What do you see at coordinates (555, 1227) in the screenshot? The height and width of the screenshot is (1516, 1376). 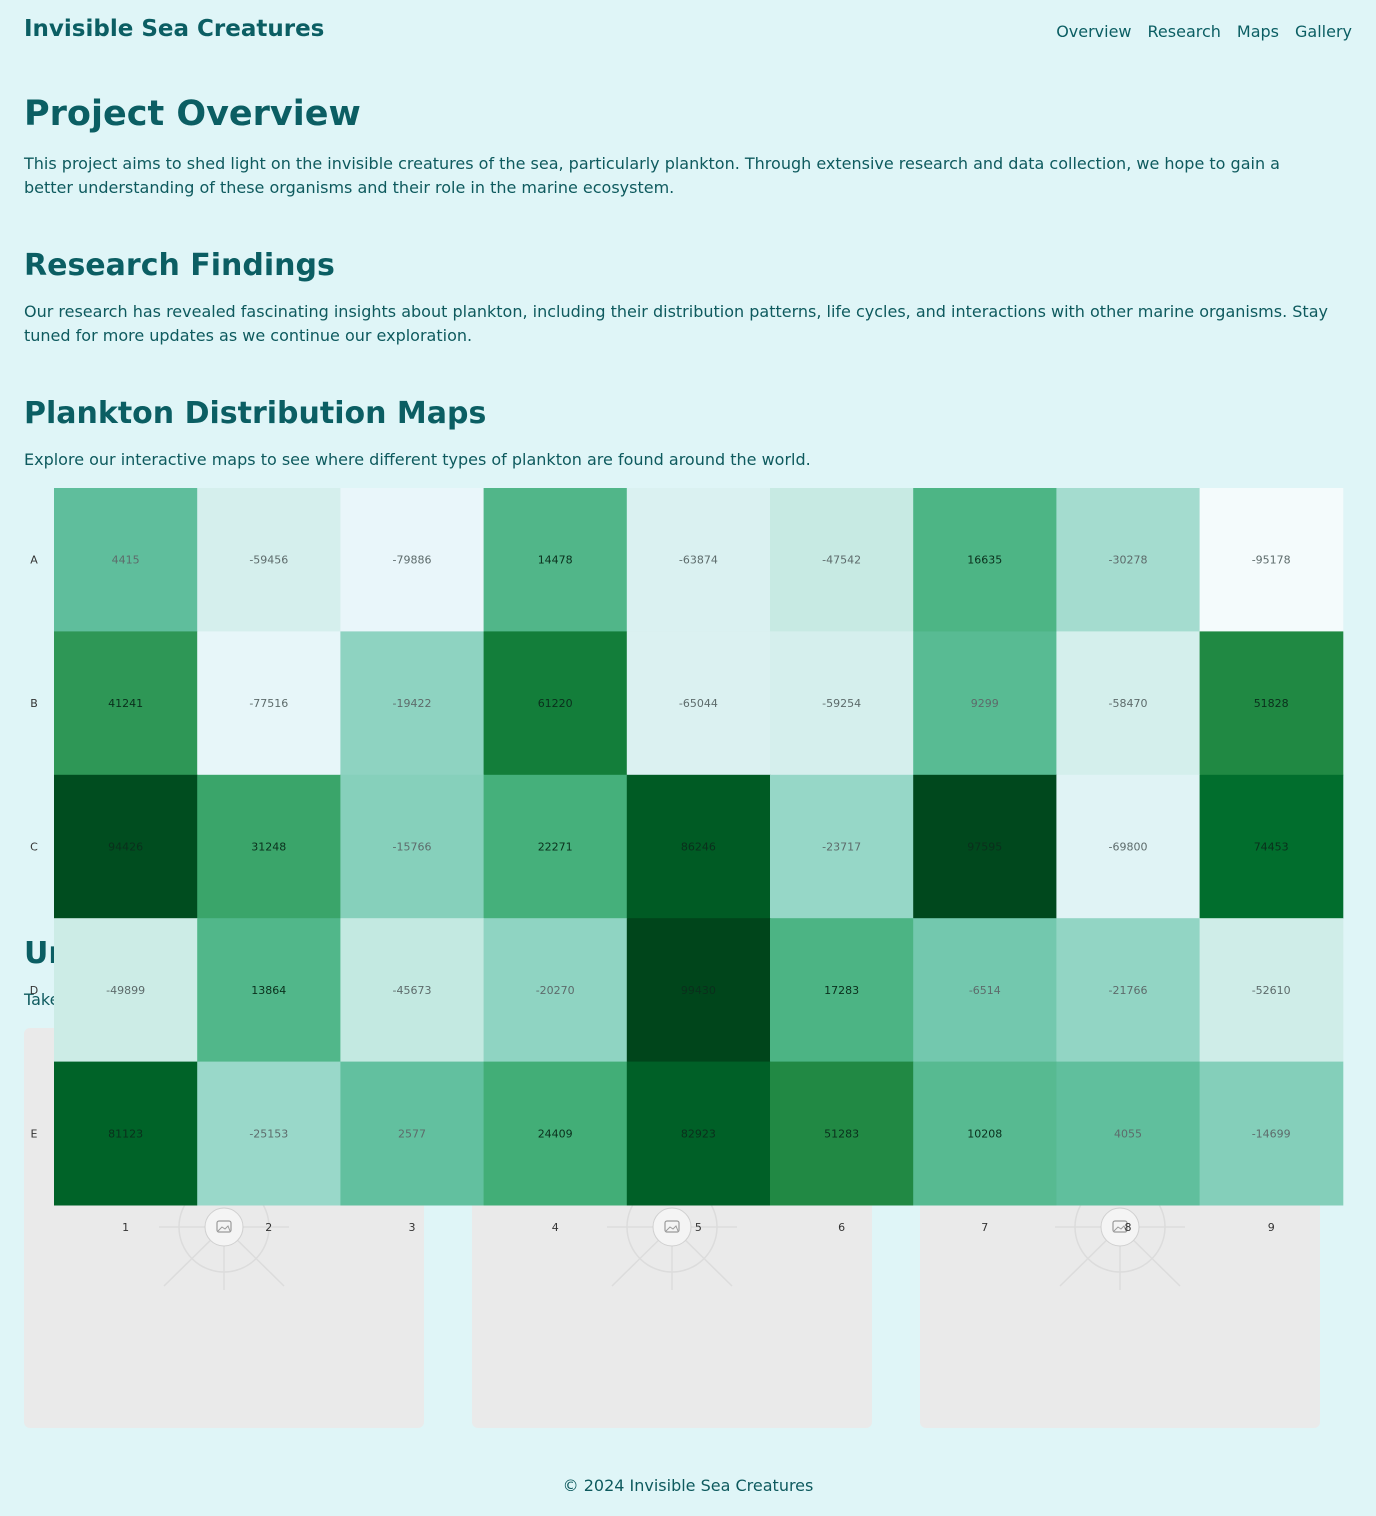 I see `heatmap-column-label: 4` at bounding box center [555, 1227].